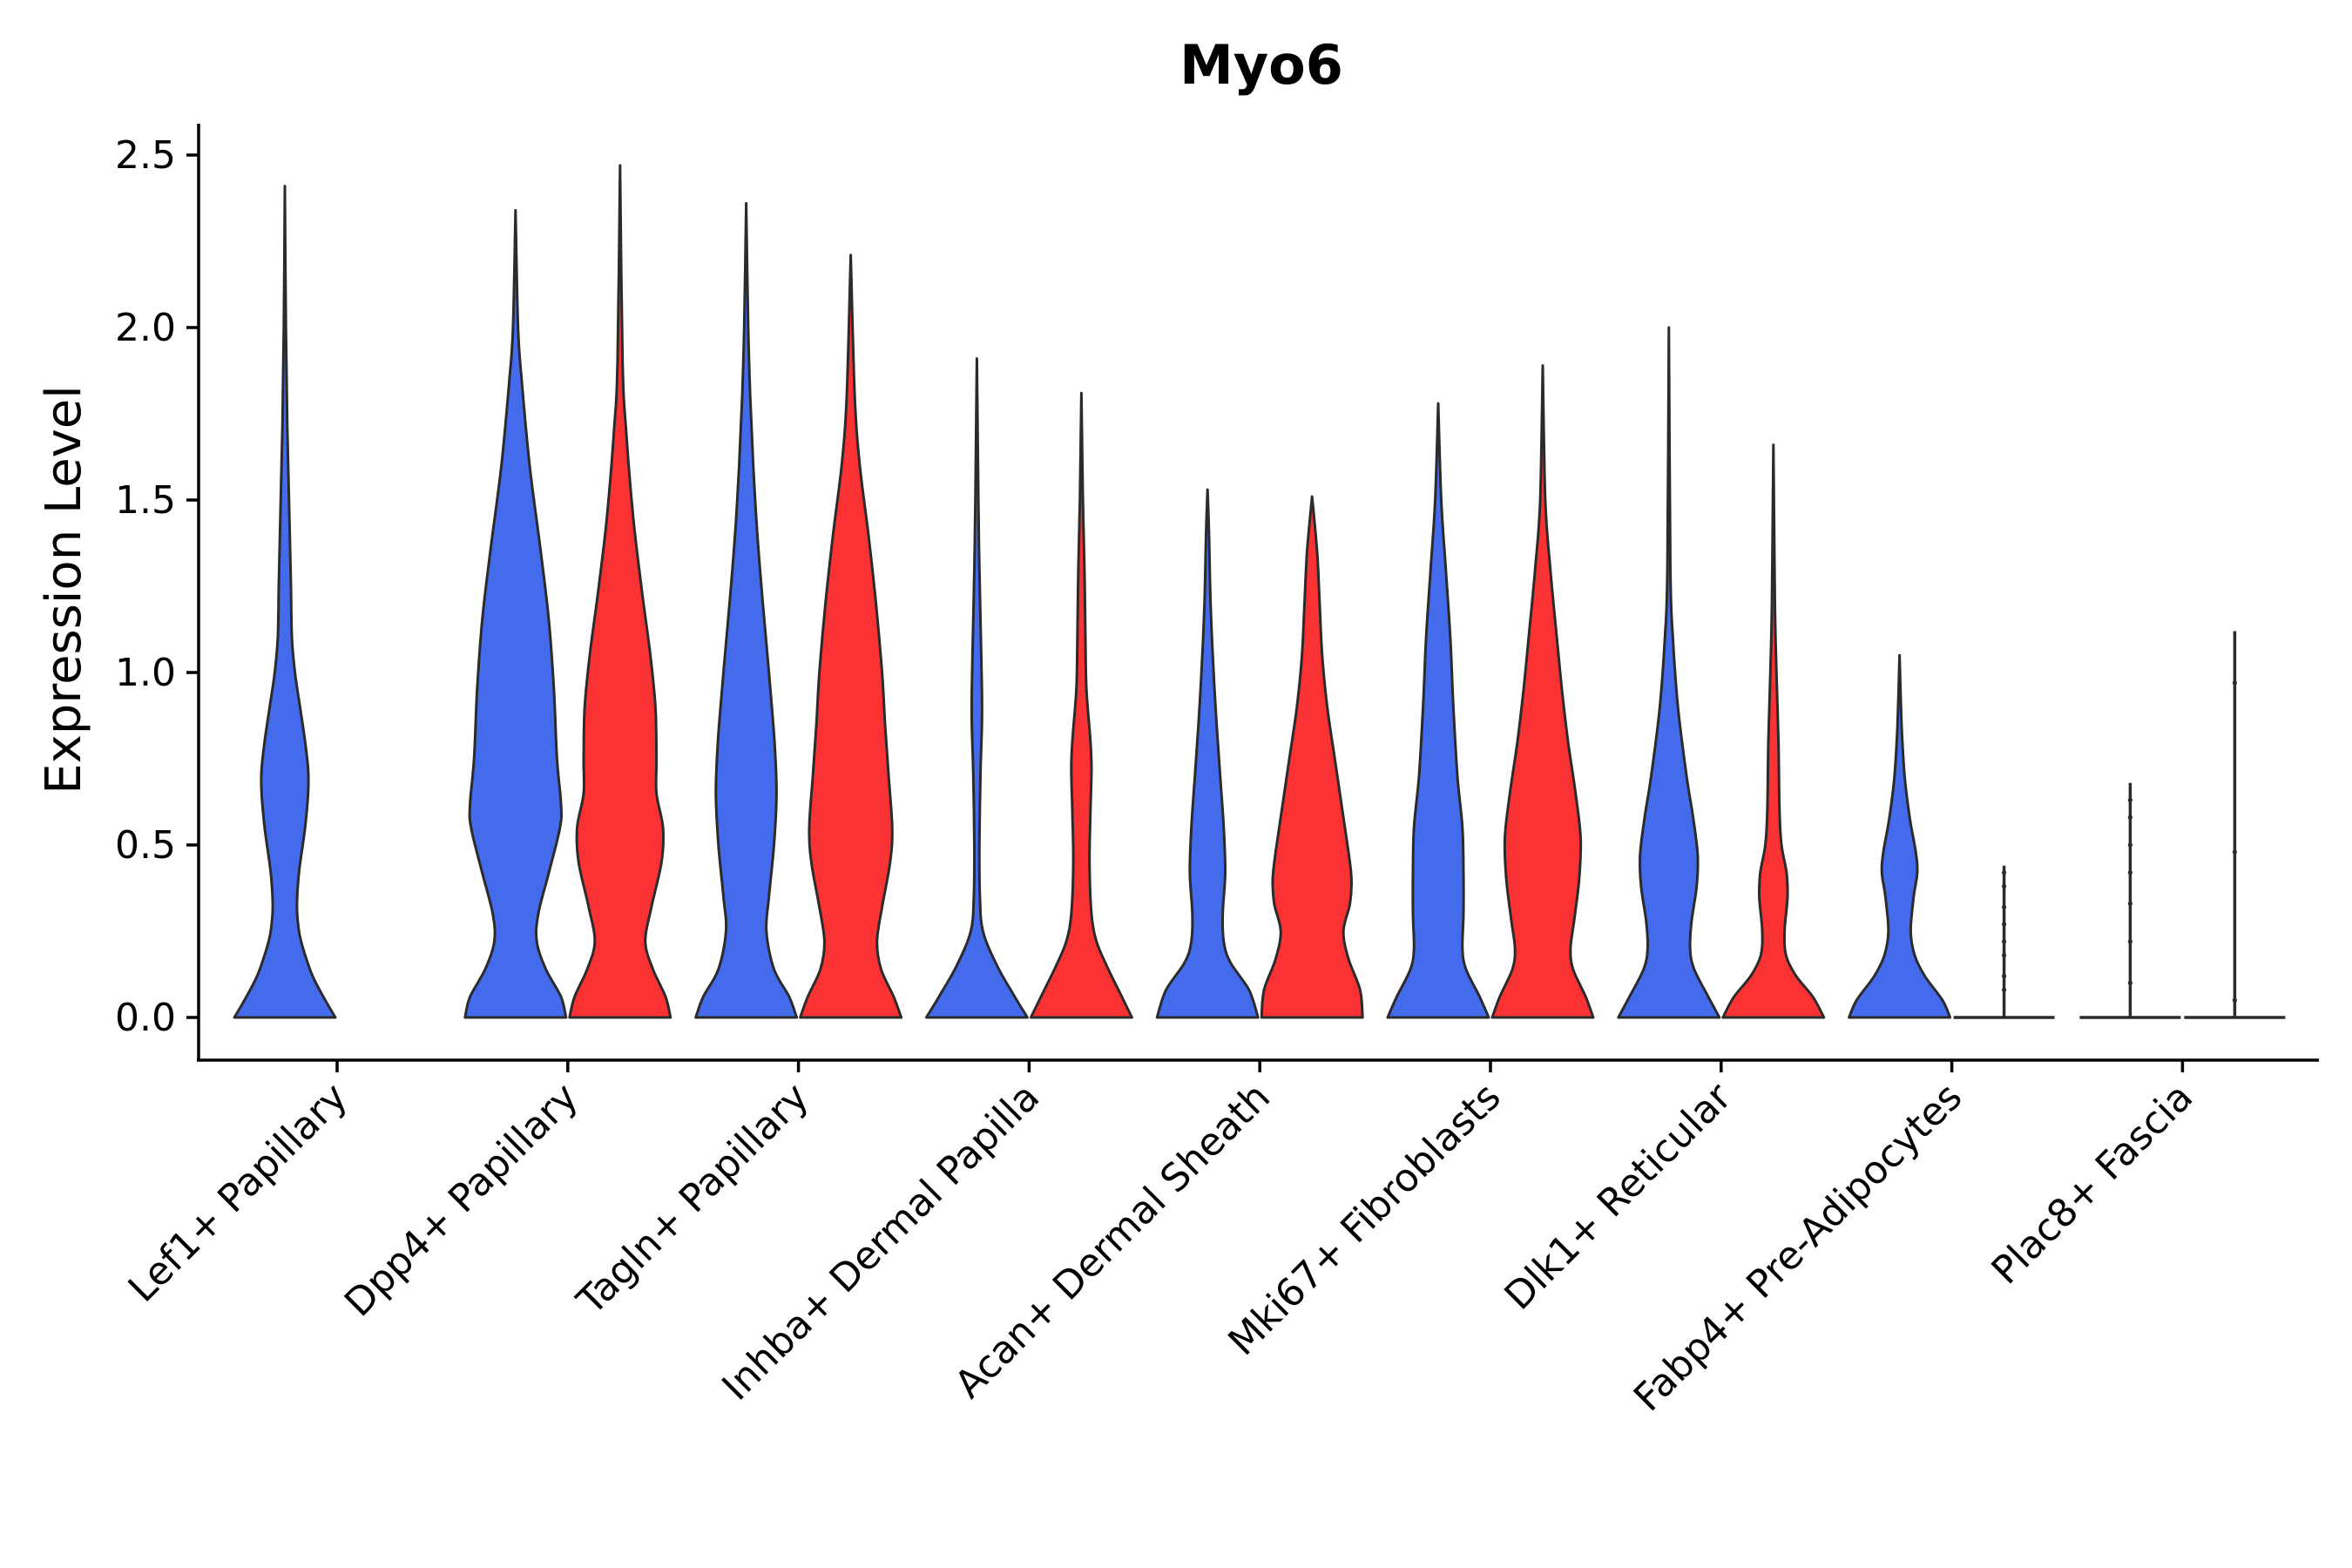  What do you see at coordinates (157, 586) in the screenshot?
I see `y-ticks: 0.0 0.5 1.0 1.5 2.0 2.5` at bounding box center [157, 586].